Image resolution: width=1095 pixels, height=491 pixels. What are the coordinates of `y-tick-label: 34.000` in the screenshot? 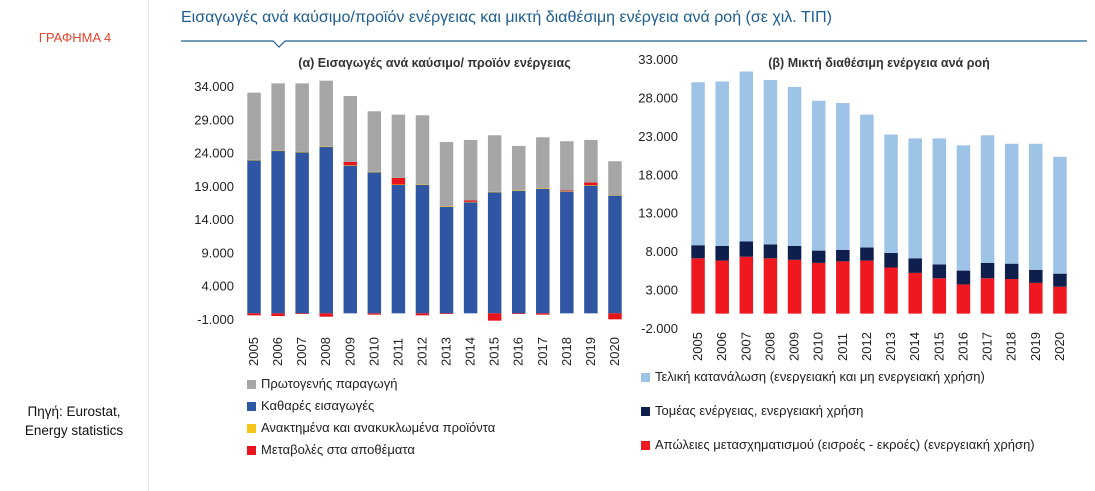 It's located at (214, 86).